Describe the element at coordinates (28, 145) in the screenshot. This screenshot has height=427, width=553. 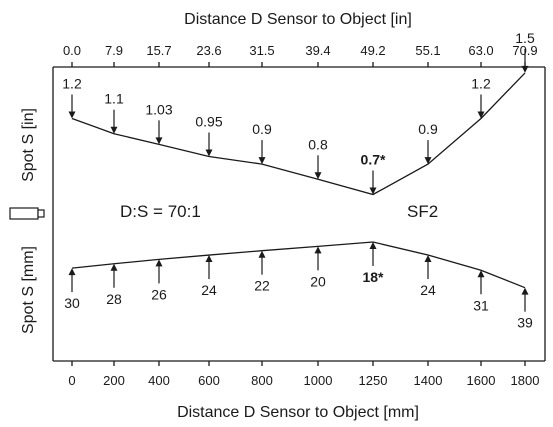
I see `top-y-label: Spot S [in]` at that location.